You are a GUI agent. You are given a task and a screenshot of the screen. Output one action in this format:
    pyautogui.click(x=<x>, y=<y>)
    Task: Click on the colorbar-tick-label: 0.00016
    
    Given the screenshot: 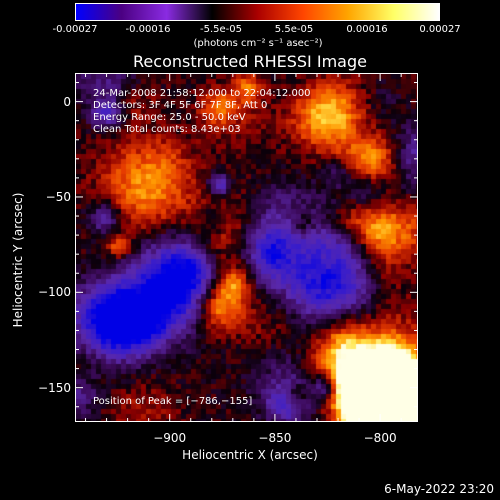 What is the action you would take?
    pyautogui.click(x=367, y=29)
    